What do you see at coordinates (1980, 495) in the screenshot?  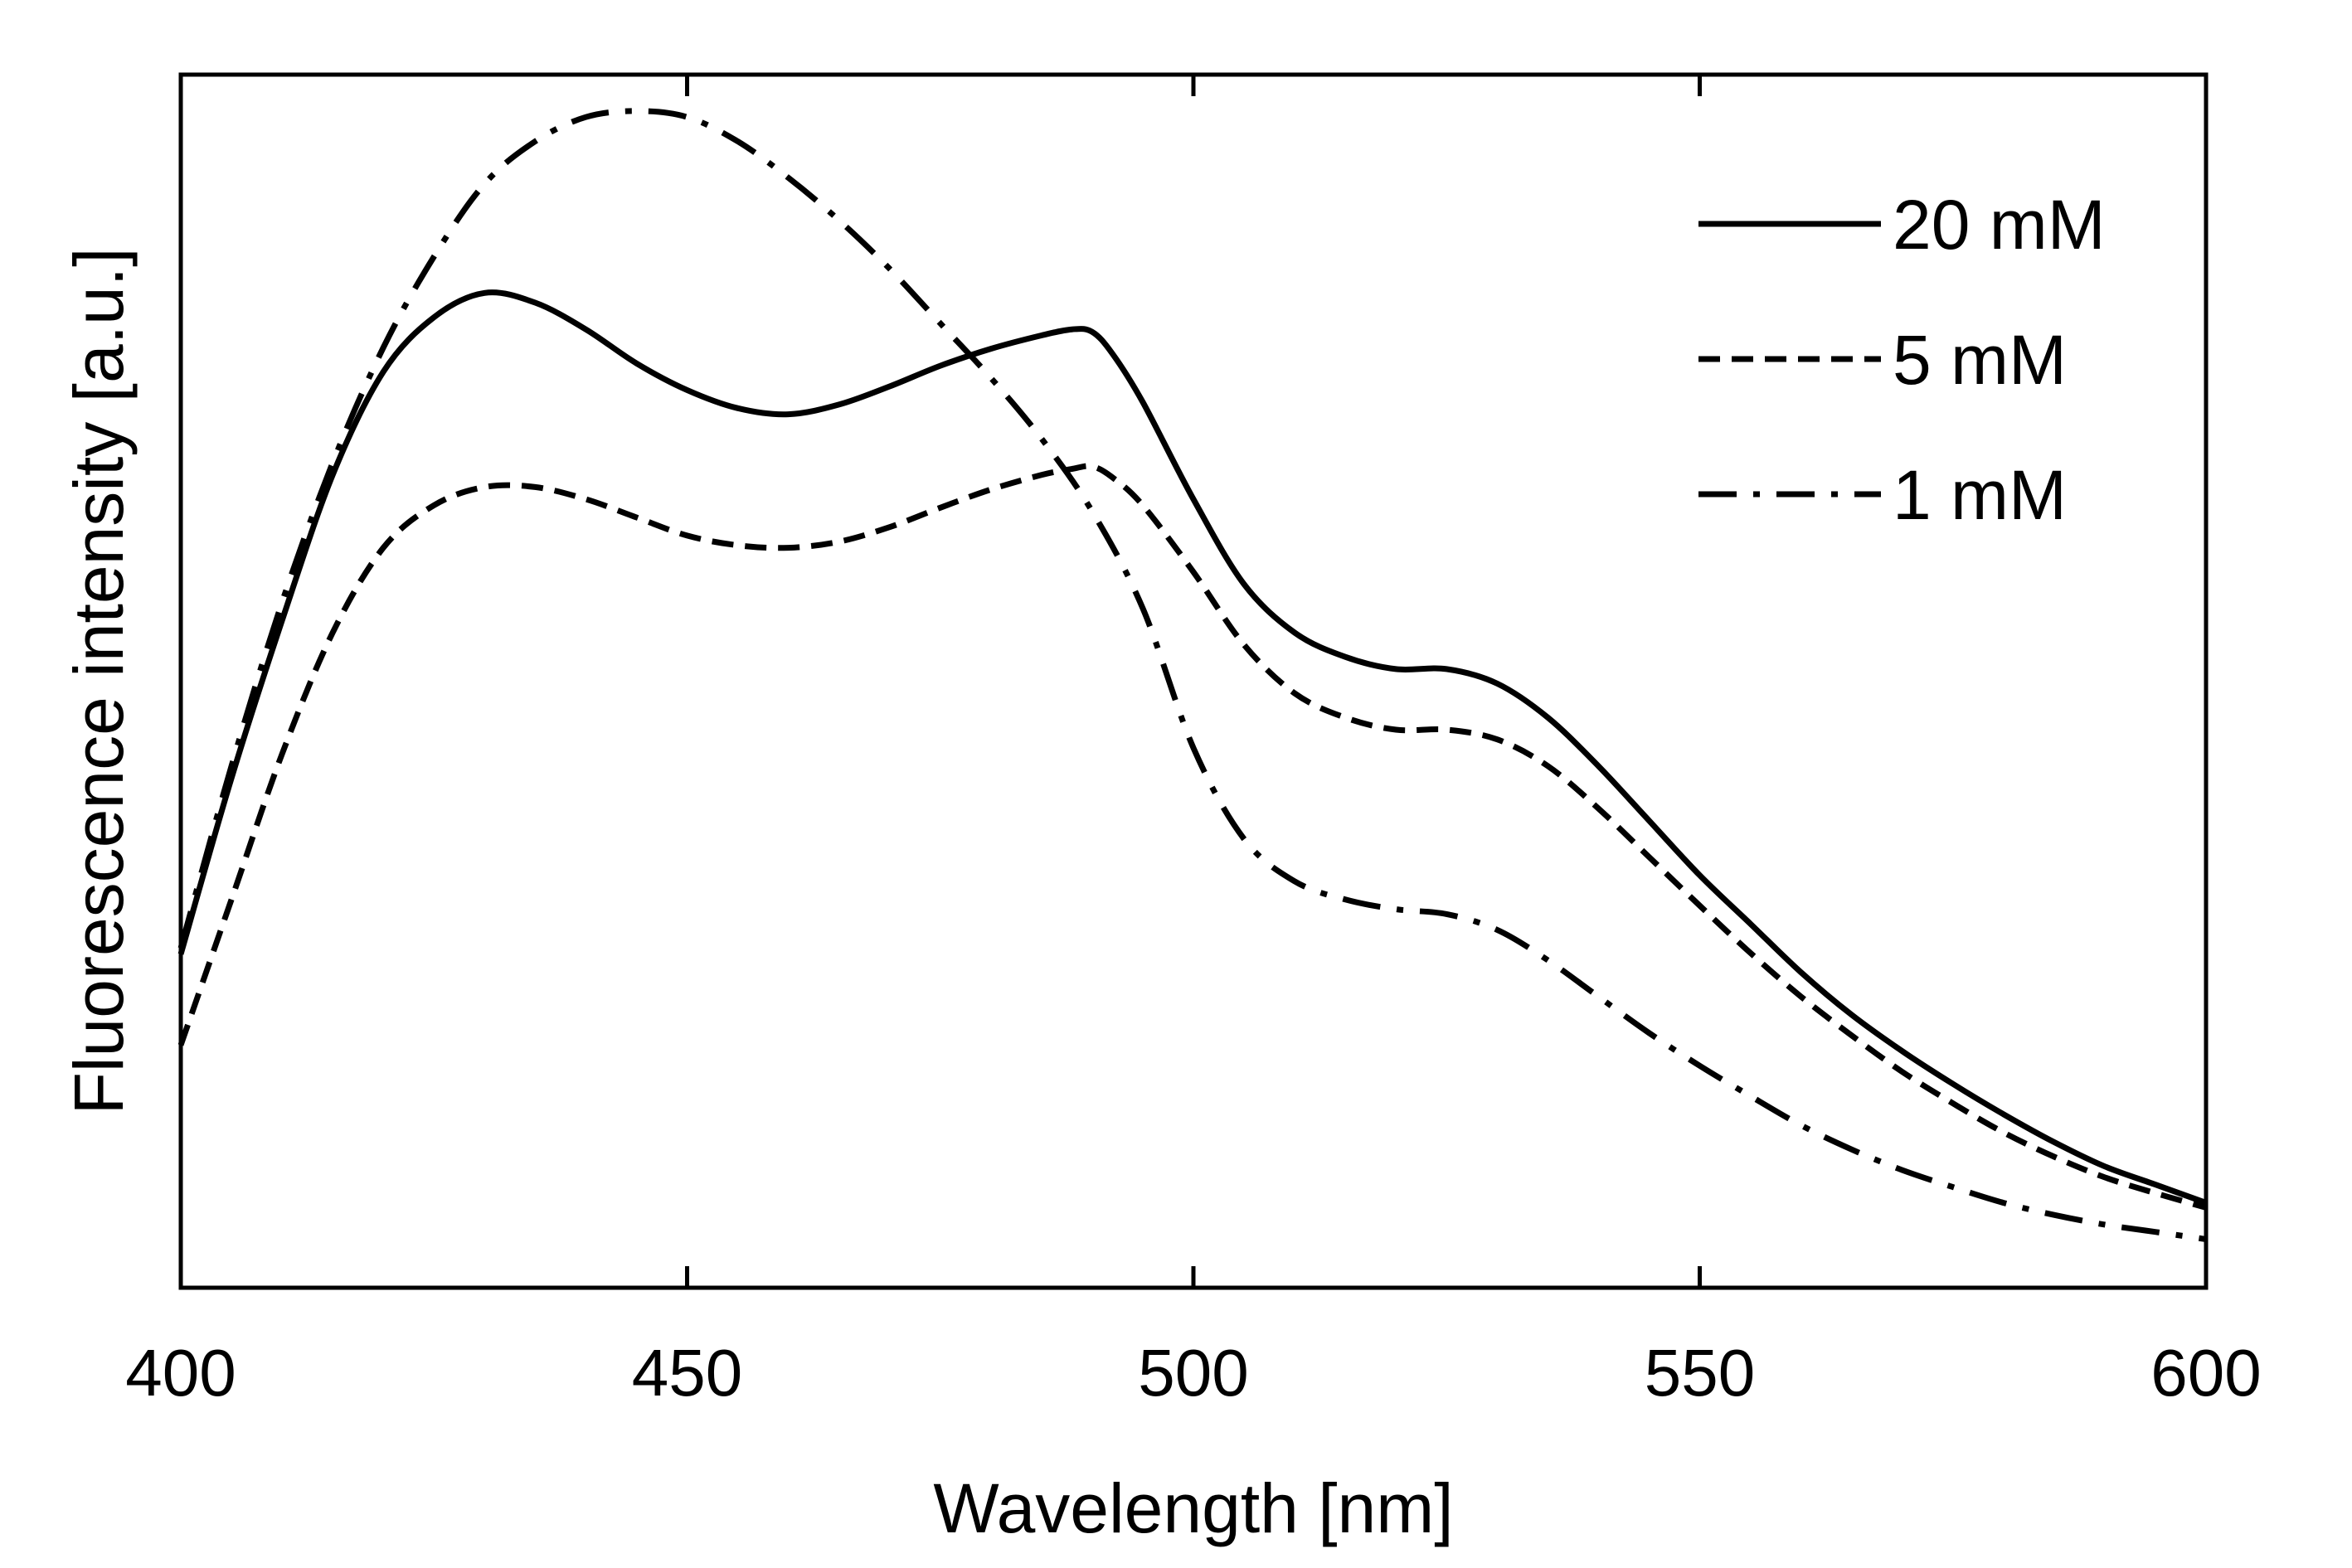 I see `legend-label-1-mm: 1 mM` at bounding box center [1980, 495].